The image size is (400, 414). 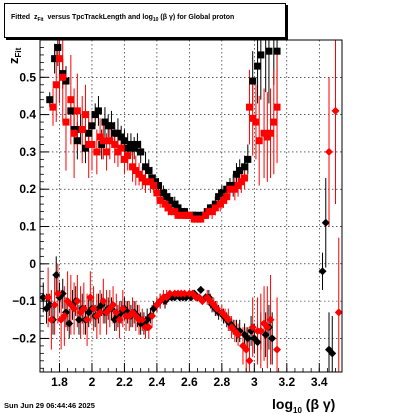 What do you see at coordinates (303, 405) in the screenshot?
I see `x-axis-label: log10 (β γ)` at bounding box center [303, 405].